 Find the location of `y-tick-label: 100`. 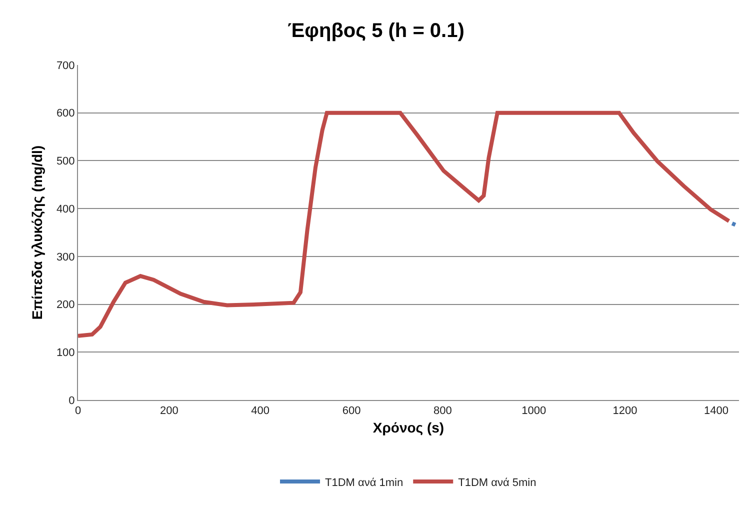

y-tick-label: 100 is located at coordinates (65, 352).